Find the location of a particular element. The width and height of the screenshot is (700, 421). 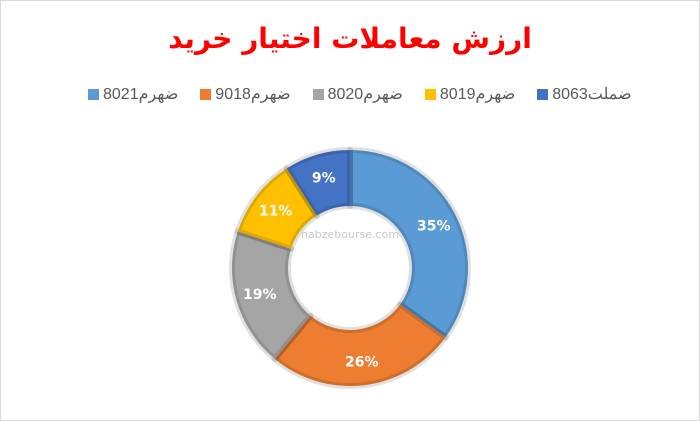

legend-label: ضهرم8021 is located at coordinates (141, 94).